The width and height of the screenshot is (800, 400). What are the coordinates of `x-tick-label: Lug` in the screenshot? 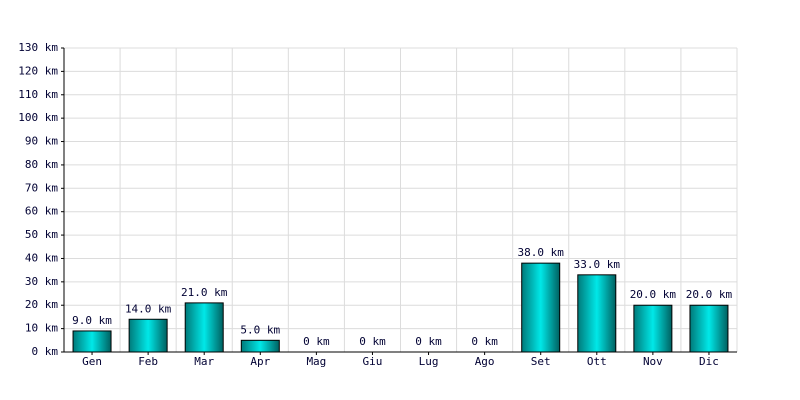 It's located at (429, 361).